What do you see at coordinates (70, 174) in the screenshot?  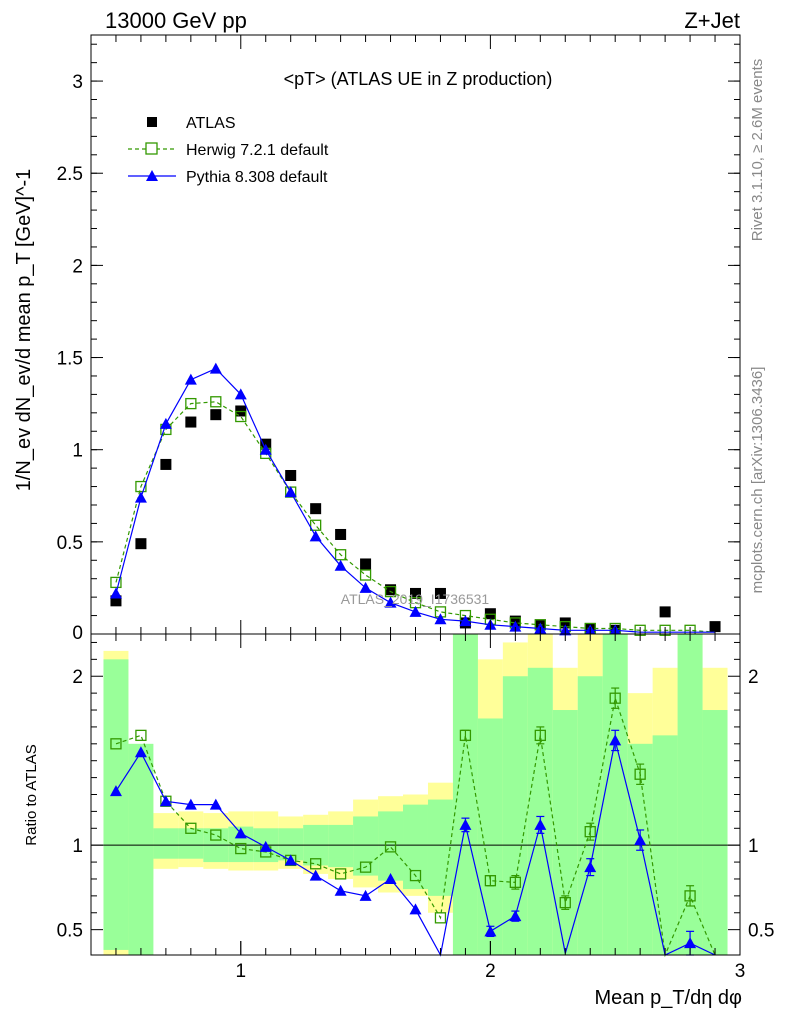 I see `main-y-tick-label: 2.5` at bounding box center [70, 174].